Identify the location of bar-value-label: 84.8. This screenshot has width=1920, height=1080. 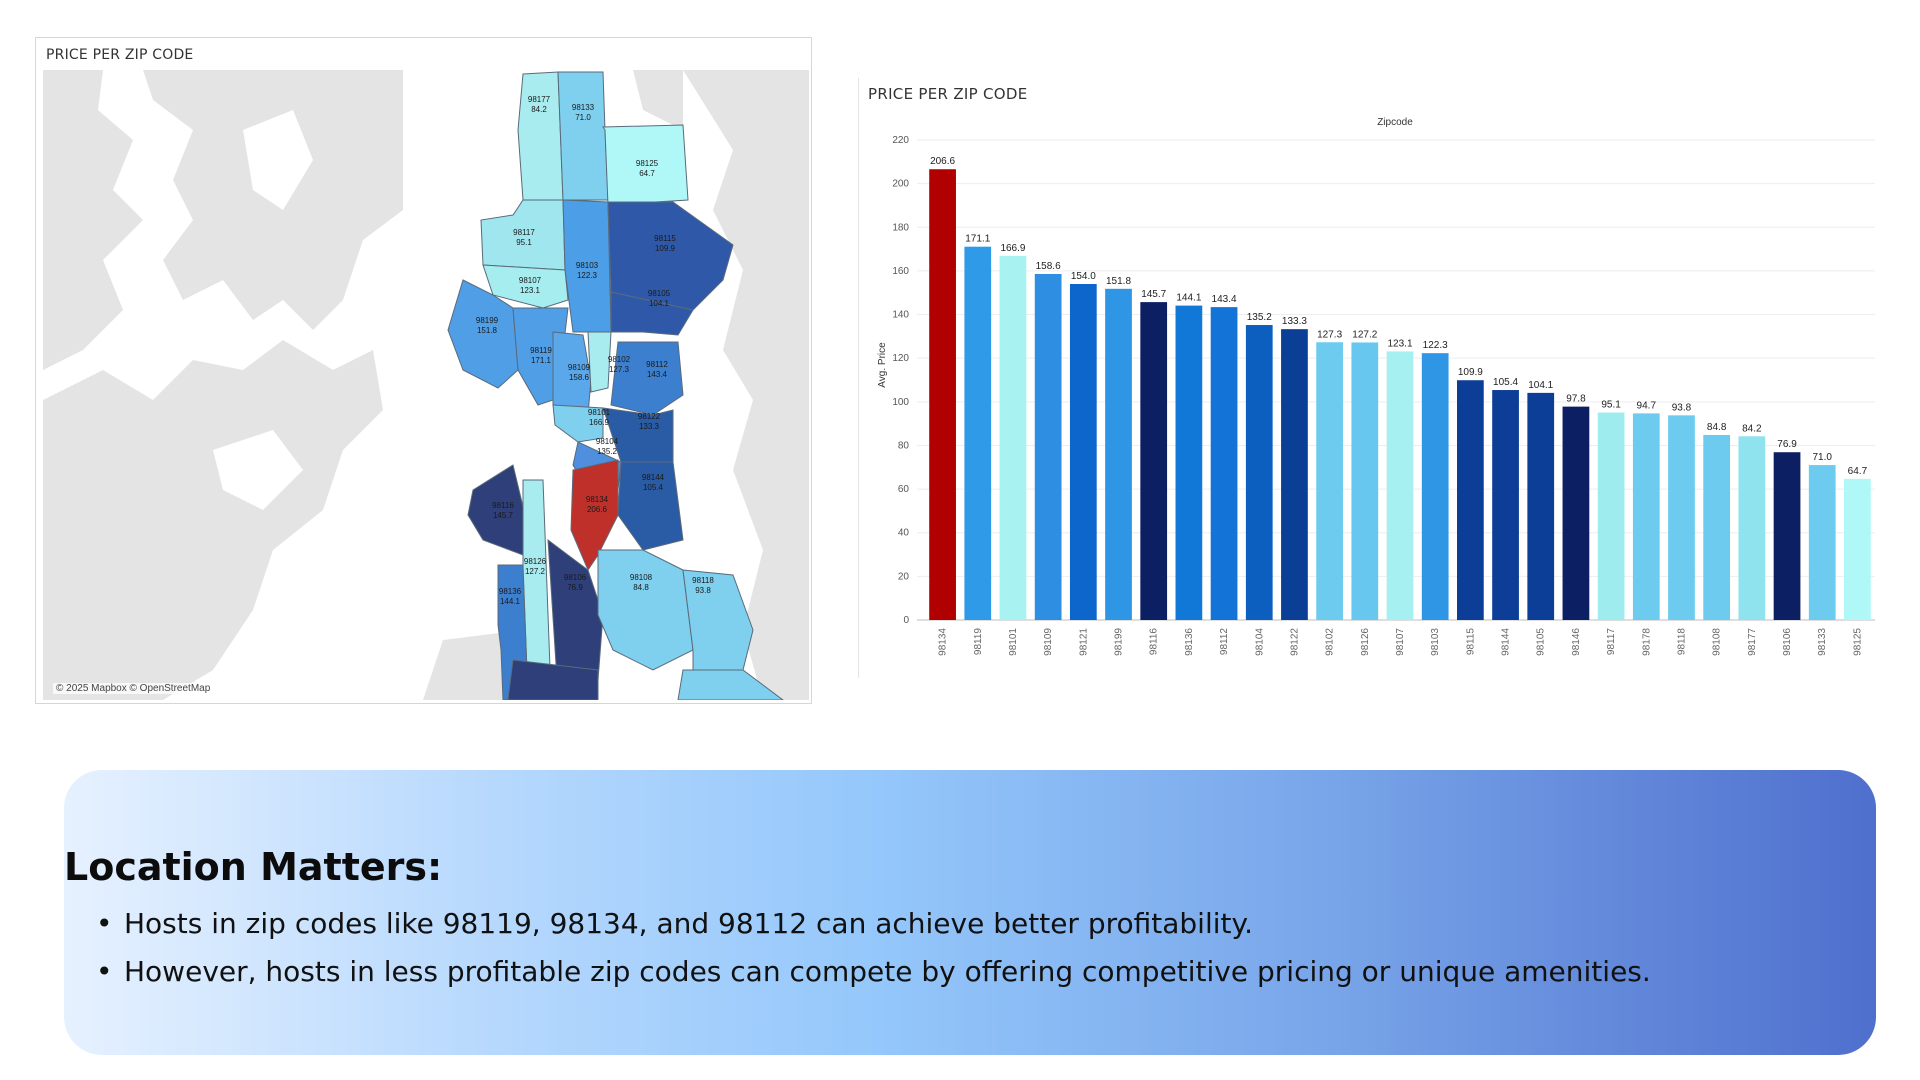
(1717, 427).